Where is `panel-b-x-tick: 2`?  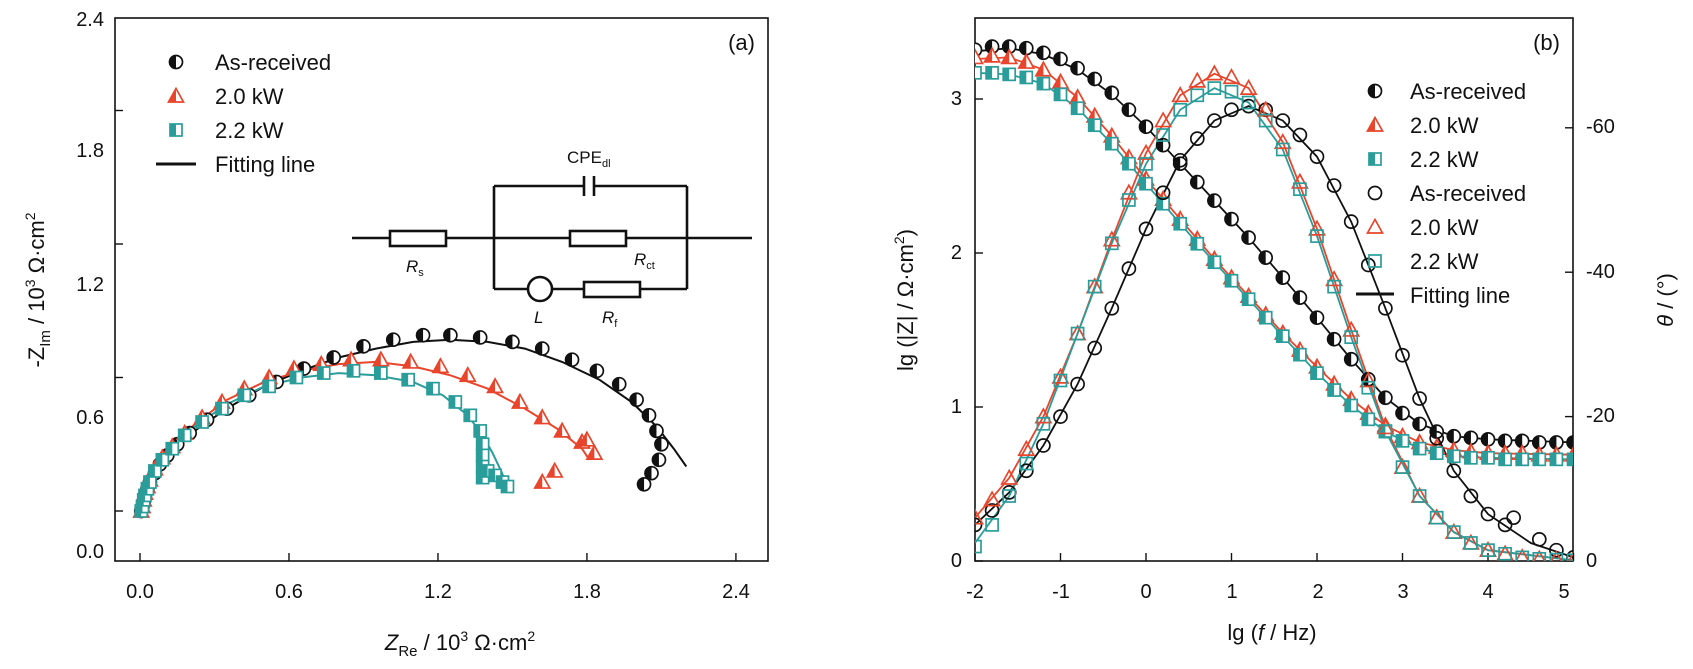
panel-b-x-tick: 2 is located at coordinates (1317, 592).